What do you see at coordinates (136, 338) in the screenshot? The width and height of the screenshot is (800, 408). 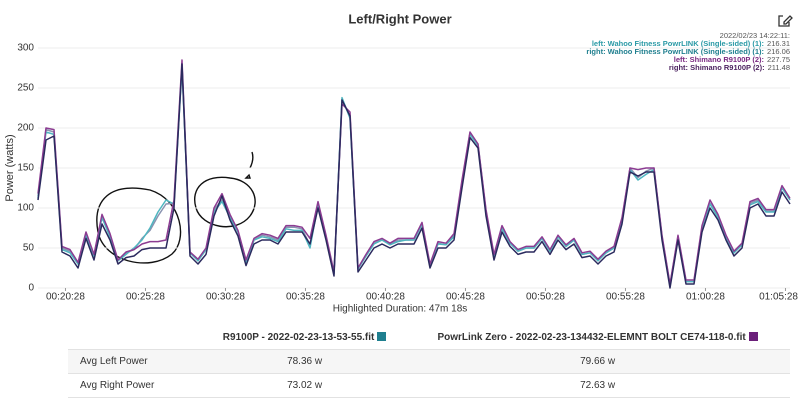 I see `corner-cell` at bounding box center [136, 338].